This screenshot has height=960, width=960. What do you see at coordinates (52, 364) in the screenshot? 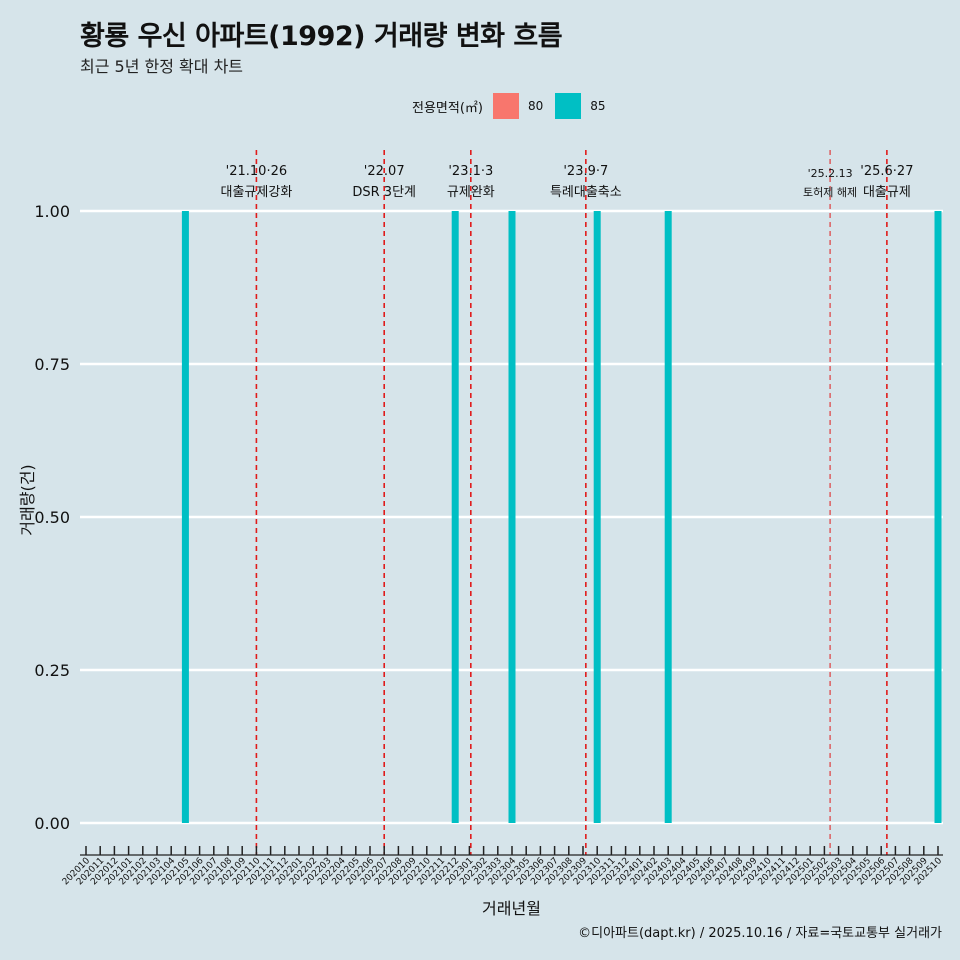
I see `y-tick-label: 0.75` at bounding box center [52, 364].